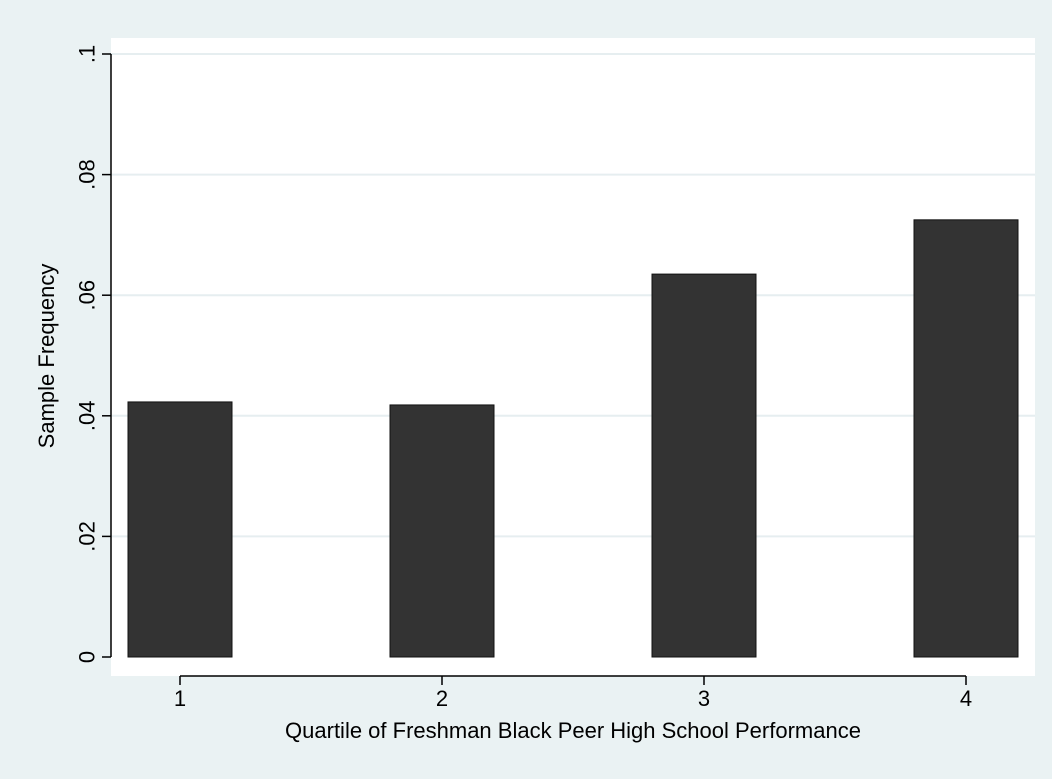 The width and height of the screenshot is (1052, 779). Describe the element at coordinates (180, 698) in the screenshot. I see `x-tick-label: 1` at that location.